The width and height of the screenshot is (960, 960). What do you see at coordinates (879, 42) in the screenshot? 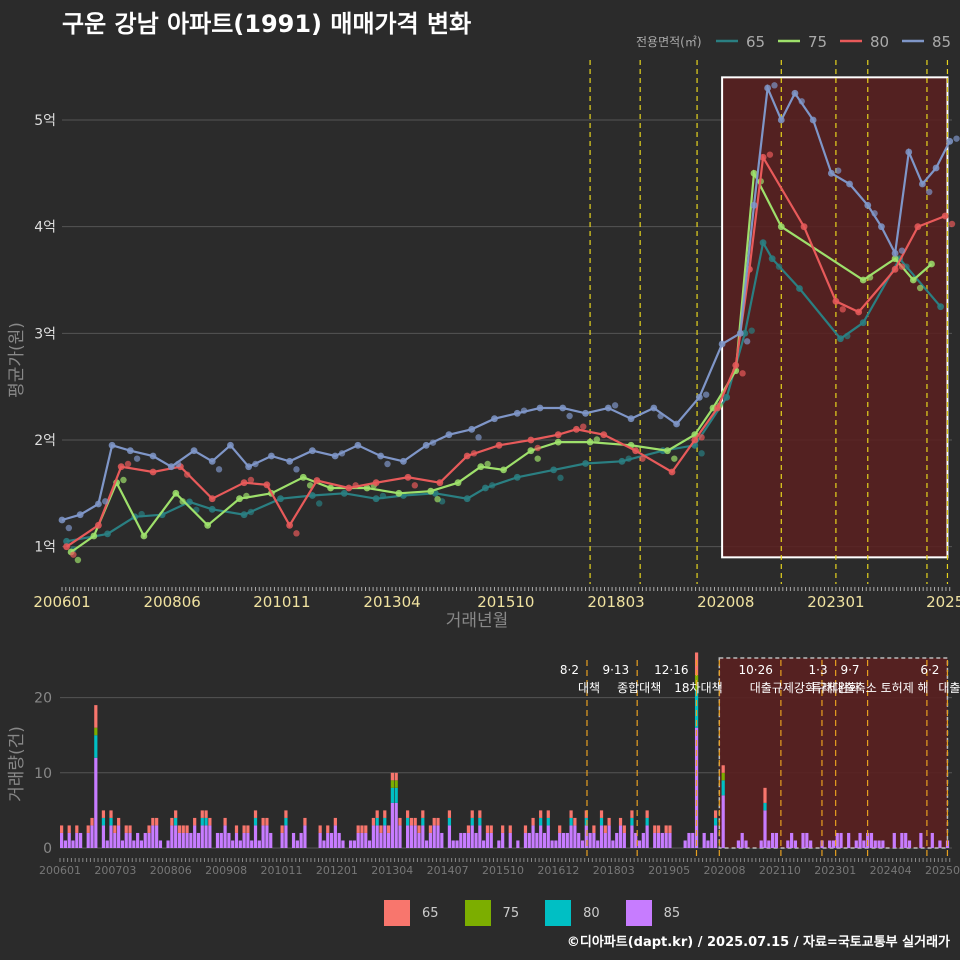
I see `legend-label-80: 80` at bounding box center [879, 42].